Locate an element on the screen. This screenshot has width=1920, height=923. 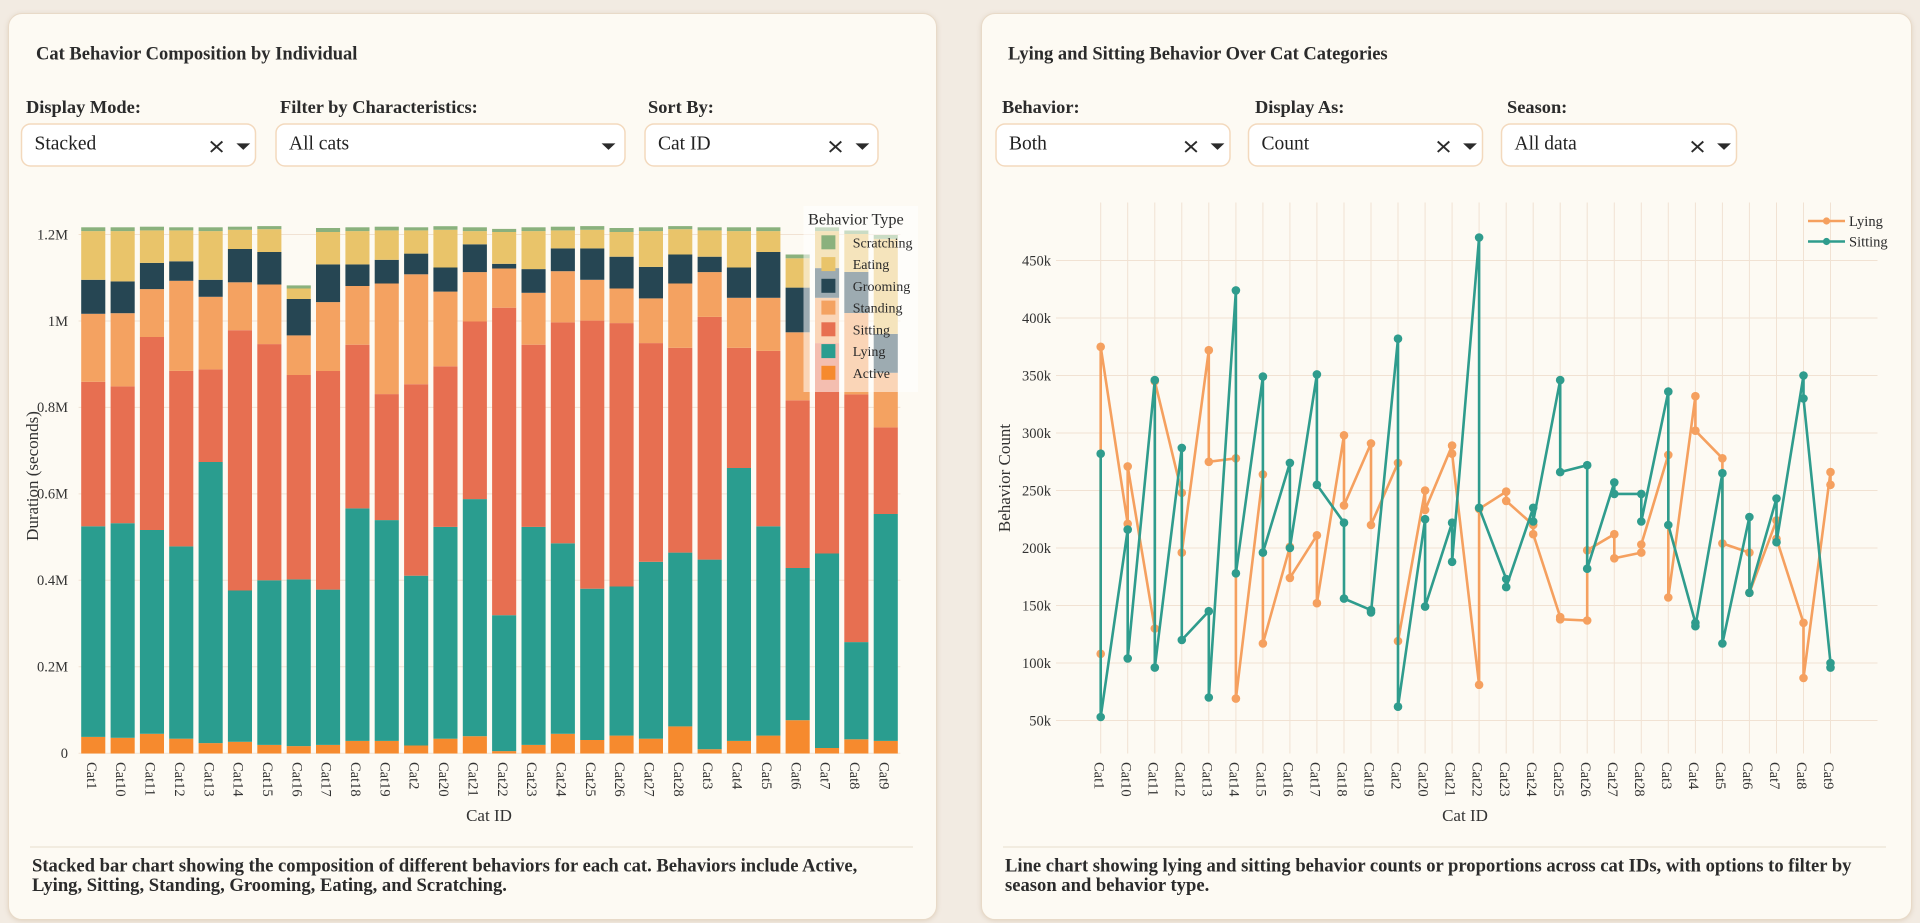
svg-text: 250k is located at coordinates (1037, 491).